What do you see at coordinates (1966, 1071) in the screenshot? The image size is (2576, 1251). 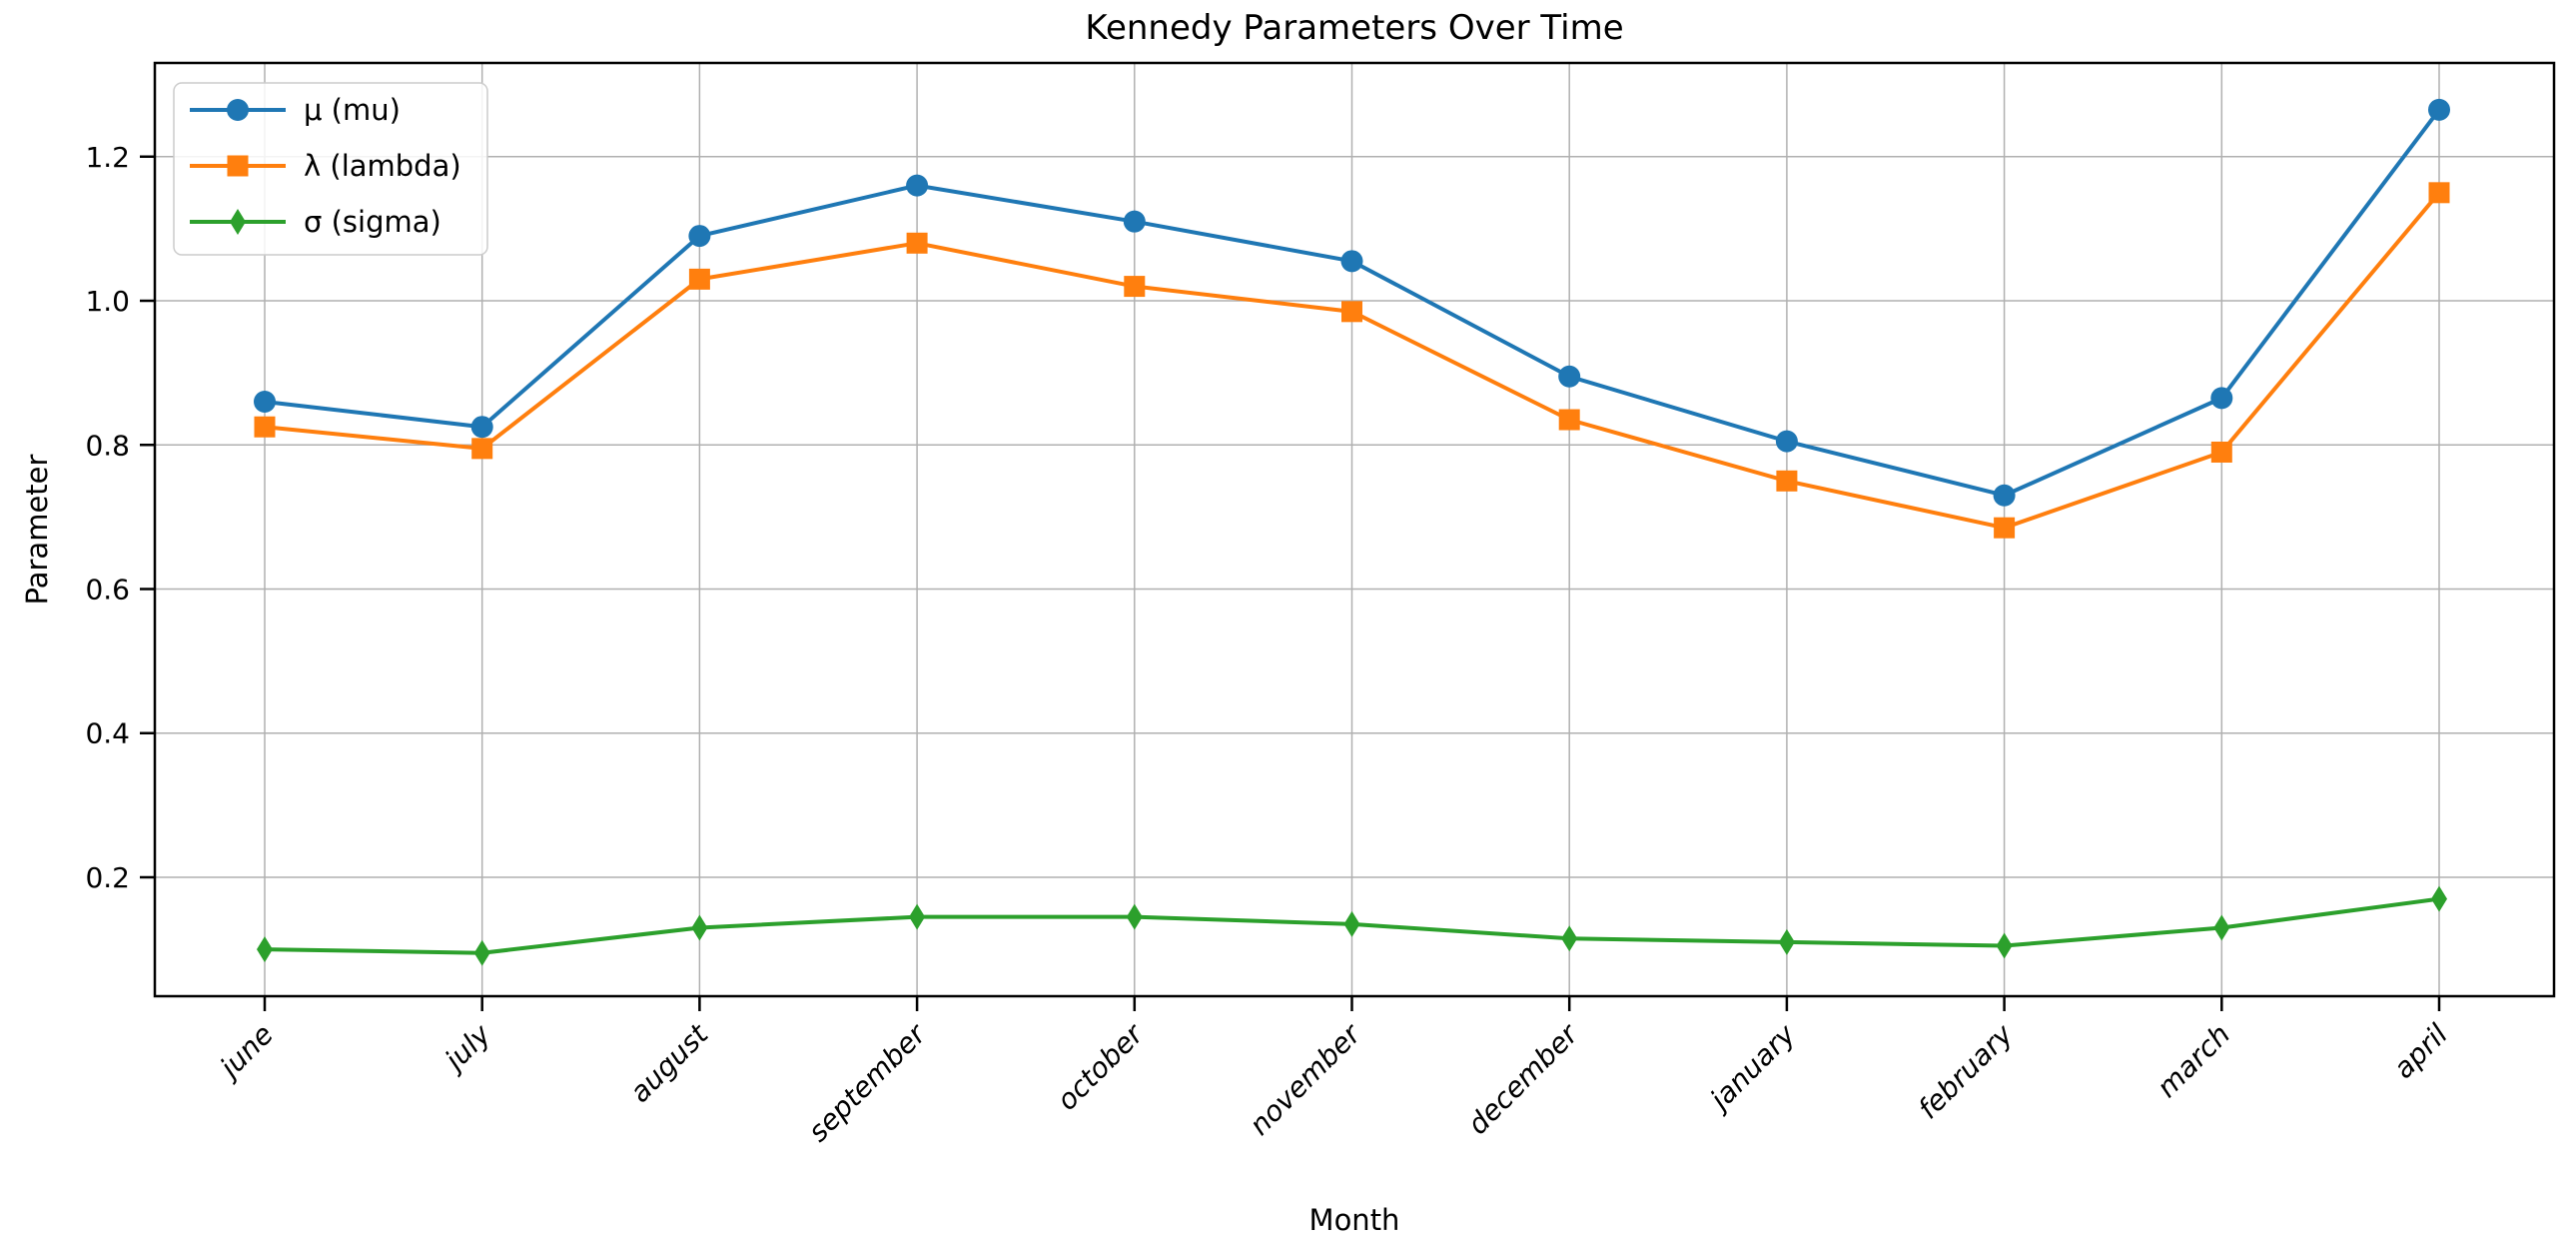 I see `x-tick-label: february` at bounding box center [1966, 1071].